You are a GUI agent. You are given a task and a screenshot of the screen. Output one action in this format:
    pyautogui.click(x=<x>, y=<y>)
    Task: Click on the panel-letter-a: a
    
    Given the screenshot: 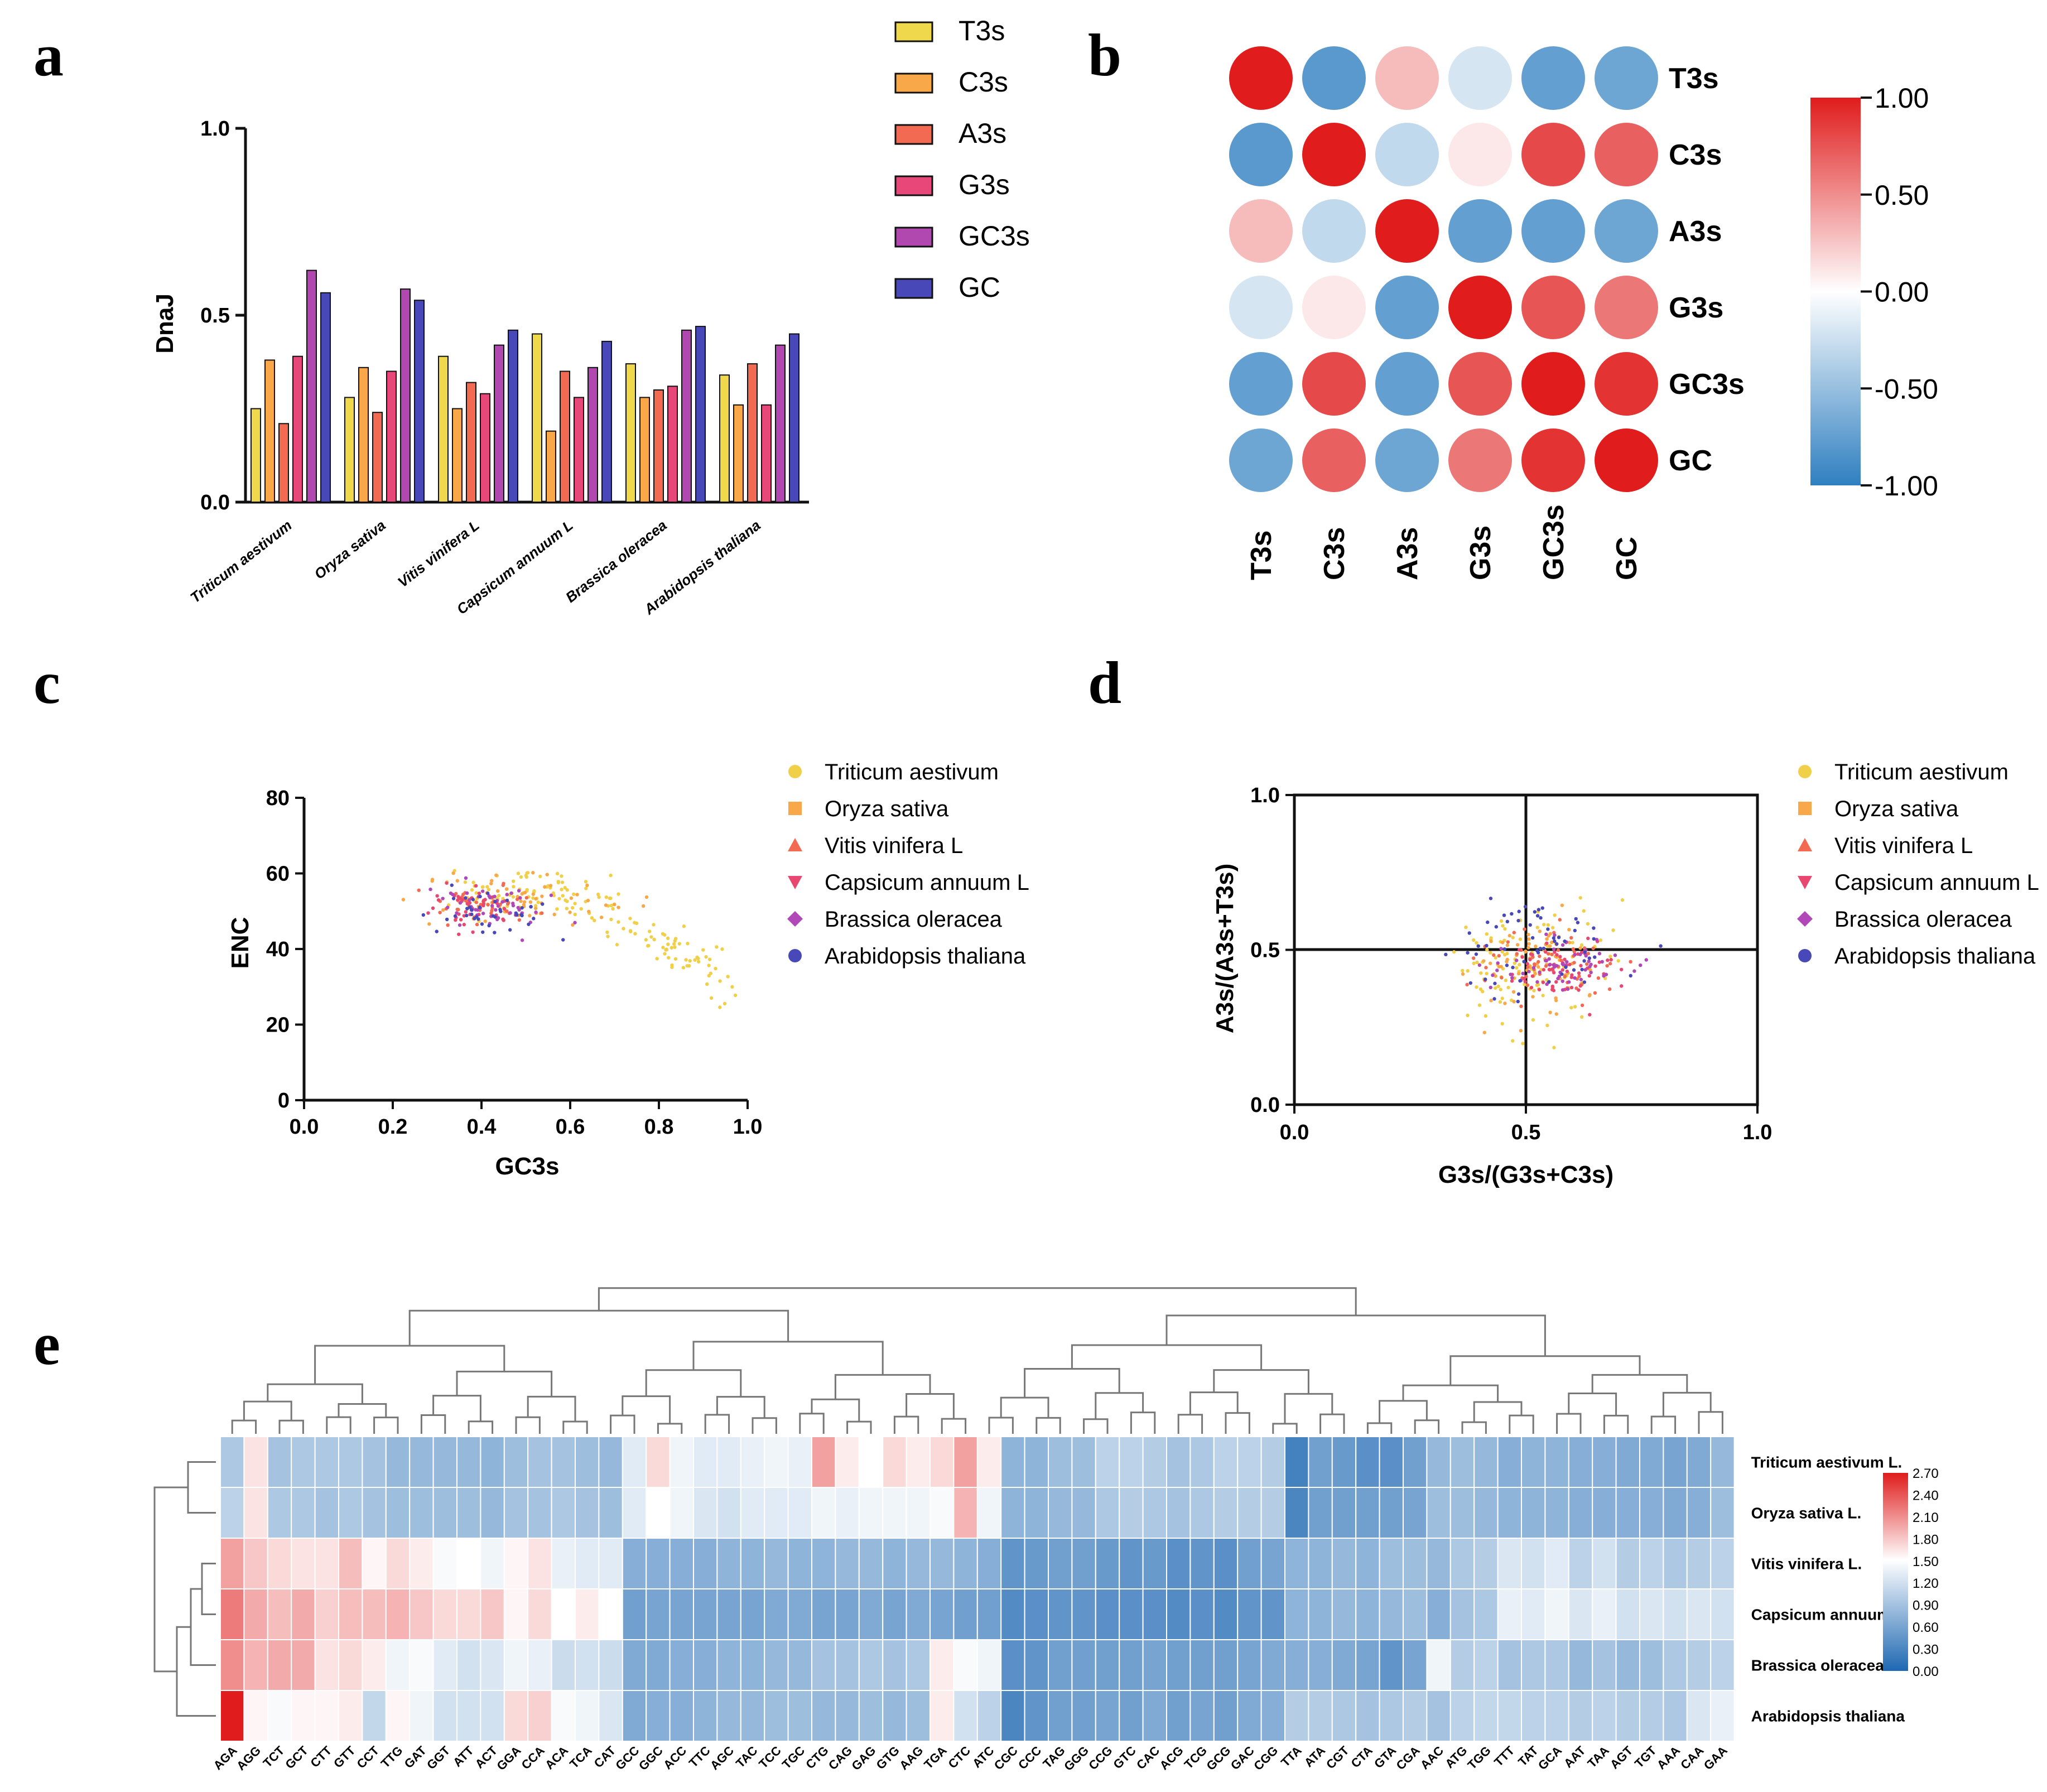 What is the action you would take?
    pyautogui.click(x=49, y=55)
    